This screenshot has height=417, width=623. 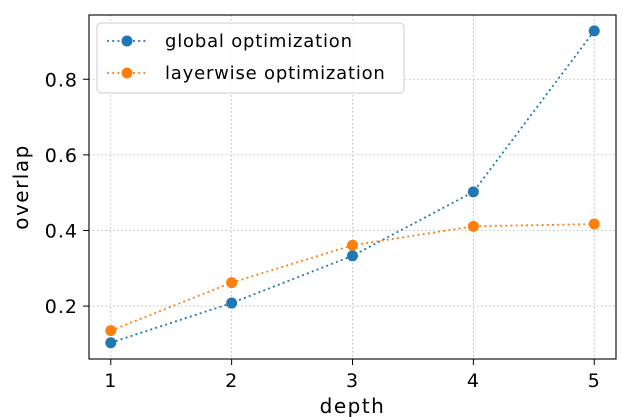 What do you see at coordinates (110, 381) in the screenshot?
I see `x-tick-label: 1` at bounding box center [110, 381].